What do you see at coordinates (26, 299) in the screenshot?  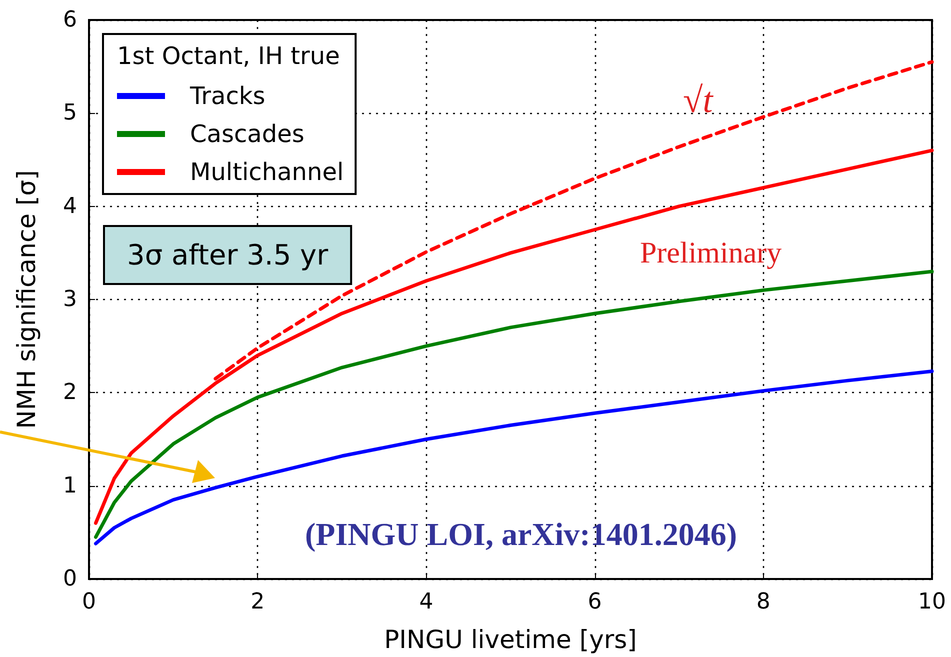 I see `y-axis-title: NMH significance [σ]` at bounding box center [26, 299].